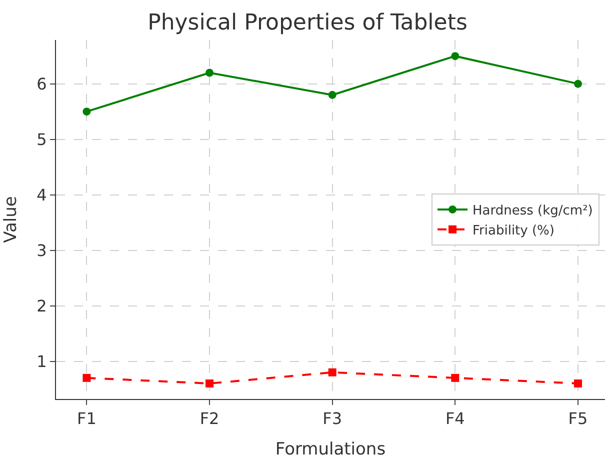  I want to click on y-tick-label: 4, so click(41, 194).